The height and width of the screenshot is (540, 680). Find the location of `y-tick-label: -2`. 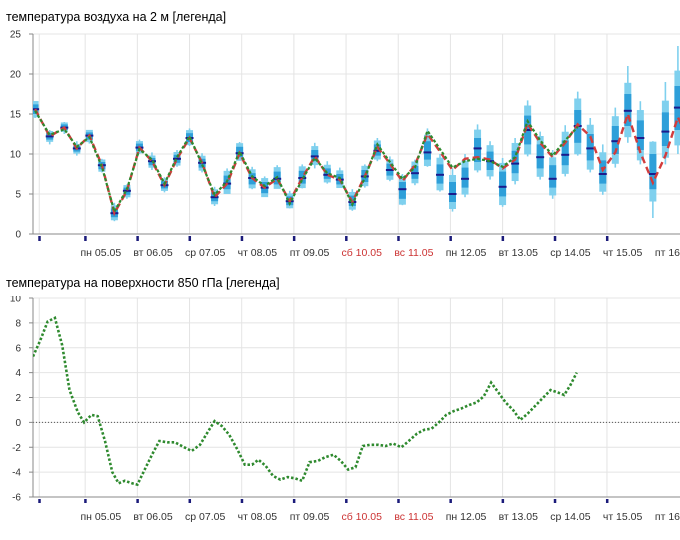

y-tick-label: -2 is located at coordinates (16, 448).